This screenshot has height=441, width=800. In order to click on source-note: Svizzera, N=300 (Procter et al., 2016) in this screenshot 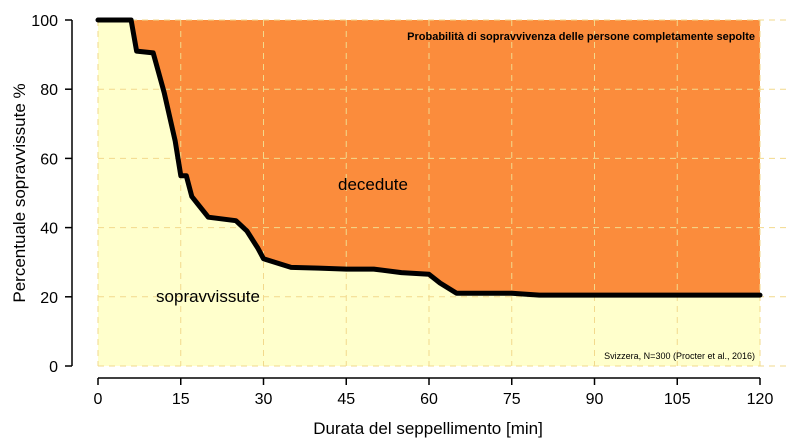, I will do `click(679, 356)`.